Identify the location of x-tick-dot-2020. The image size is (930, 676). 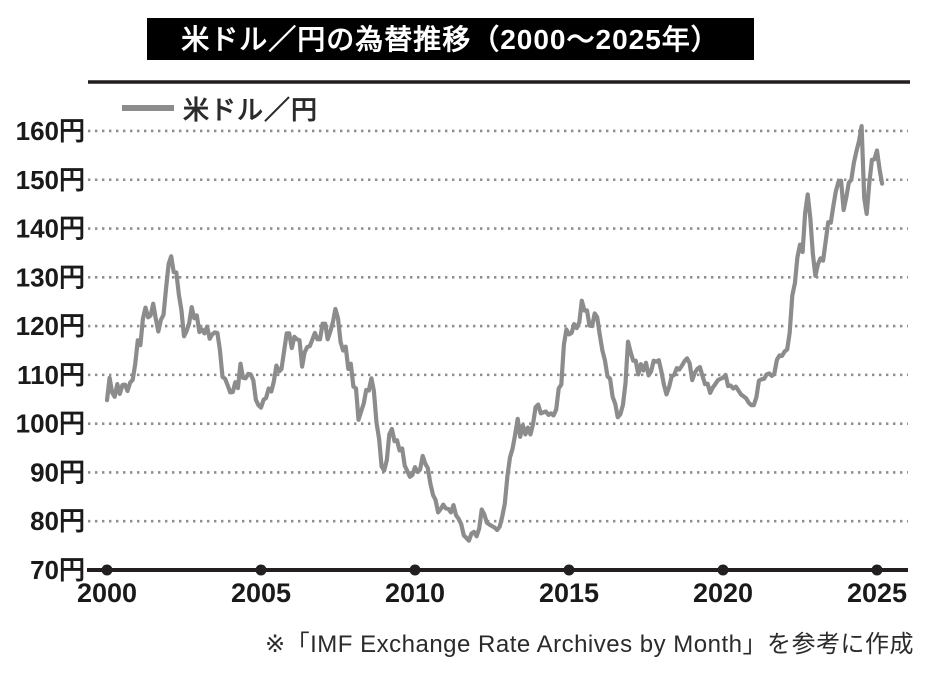
(723, 570).